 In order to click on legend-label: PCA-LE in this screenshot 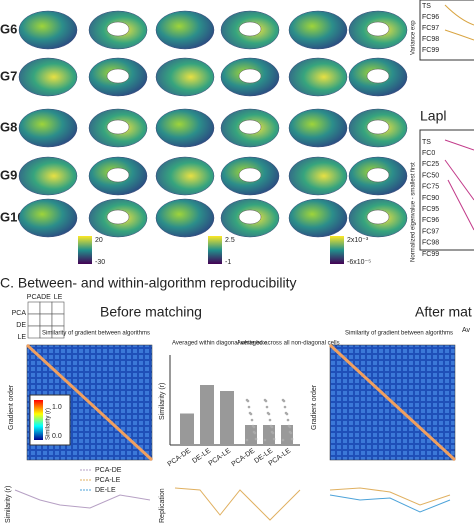, I will do `click(108, 480)`.